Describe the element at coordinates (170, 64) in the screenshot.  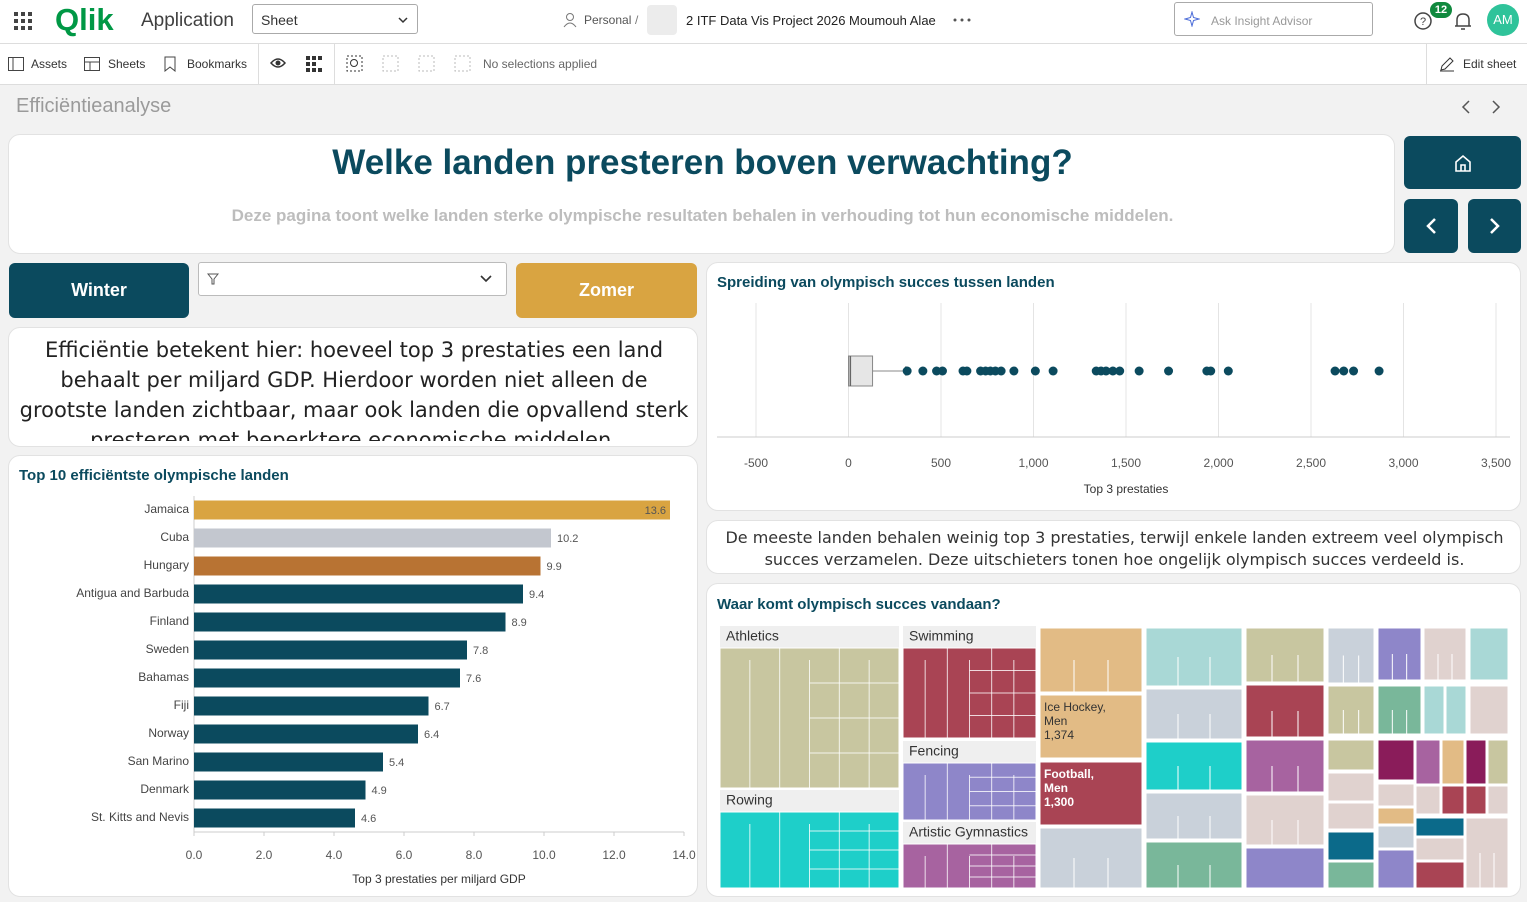
I see `bookmark-icon` at that location.